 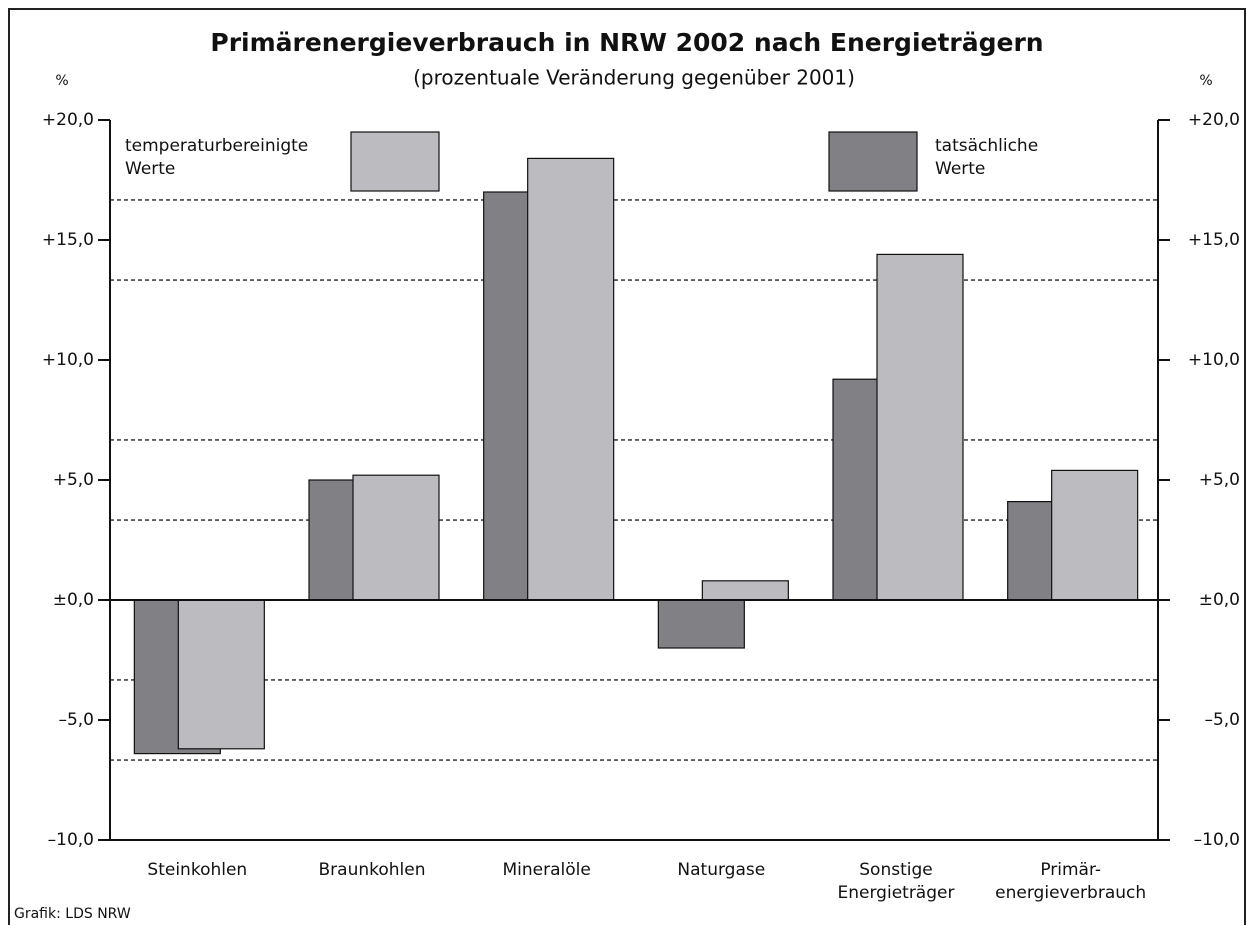 I want to click on y2-tick-label: +15,0, so click(x=1214, y=240).